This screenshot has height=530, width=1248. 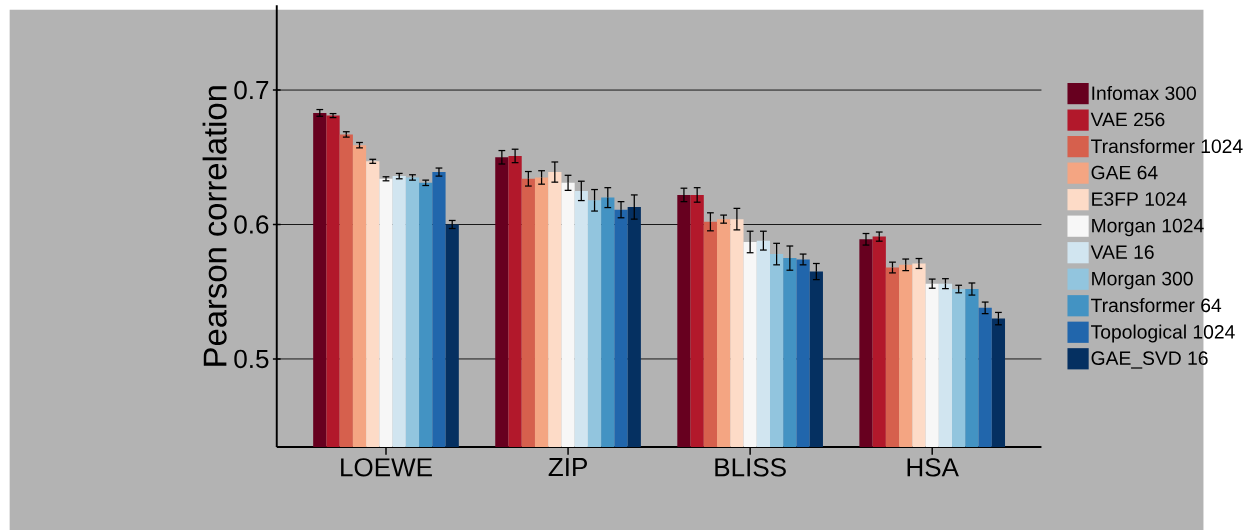 I want to click on legend-label: Topological 1024, so click(x=1163, y=333).